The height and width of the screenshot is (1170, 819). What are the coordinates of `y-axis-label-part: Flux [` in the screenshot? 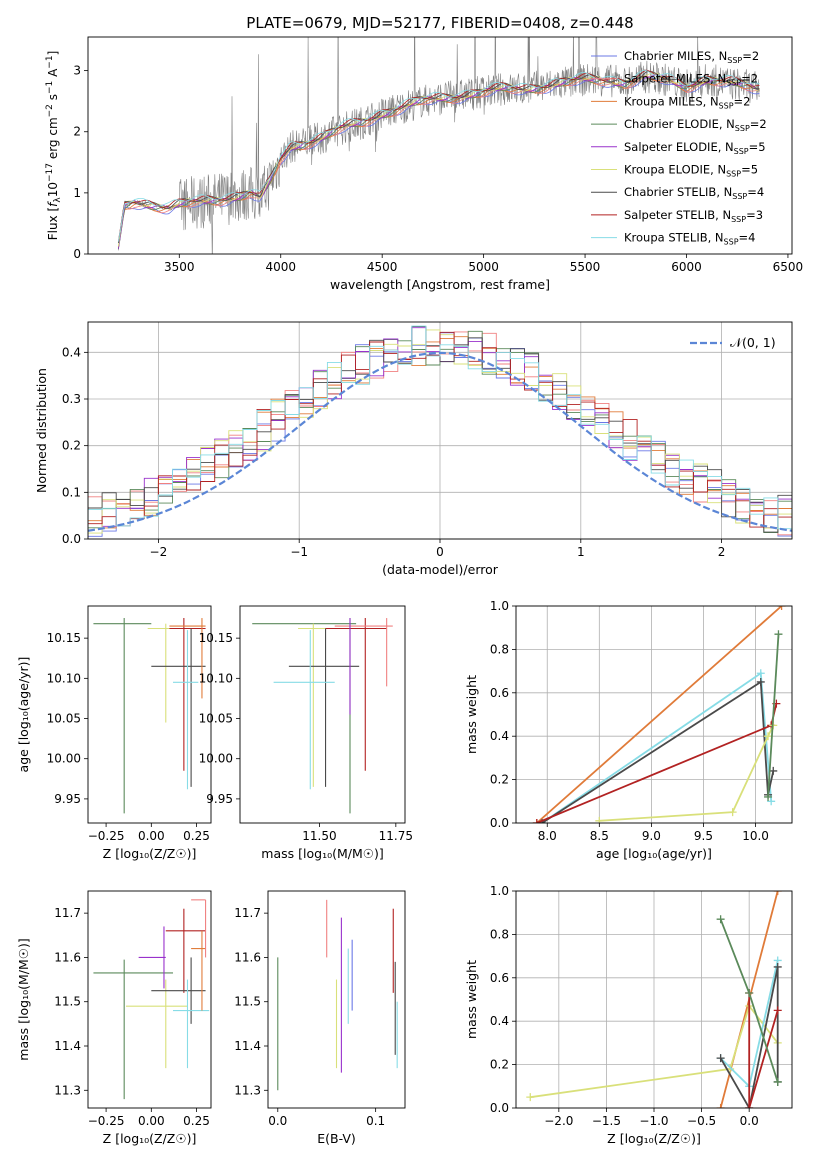 It's located at (53, 223).